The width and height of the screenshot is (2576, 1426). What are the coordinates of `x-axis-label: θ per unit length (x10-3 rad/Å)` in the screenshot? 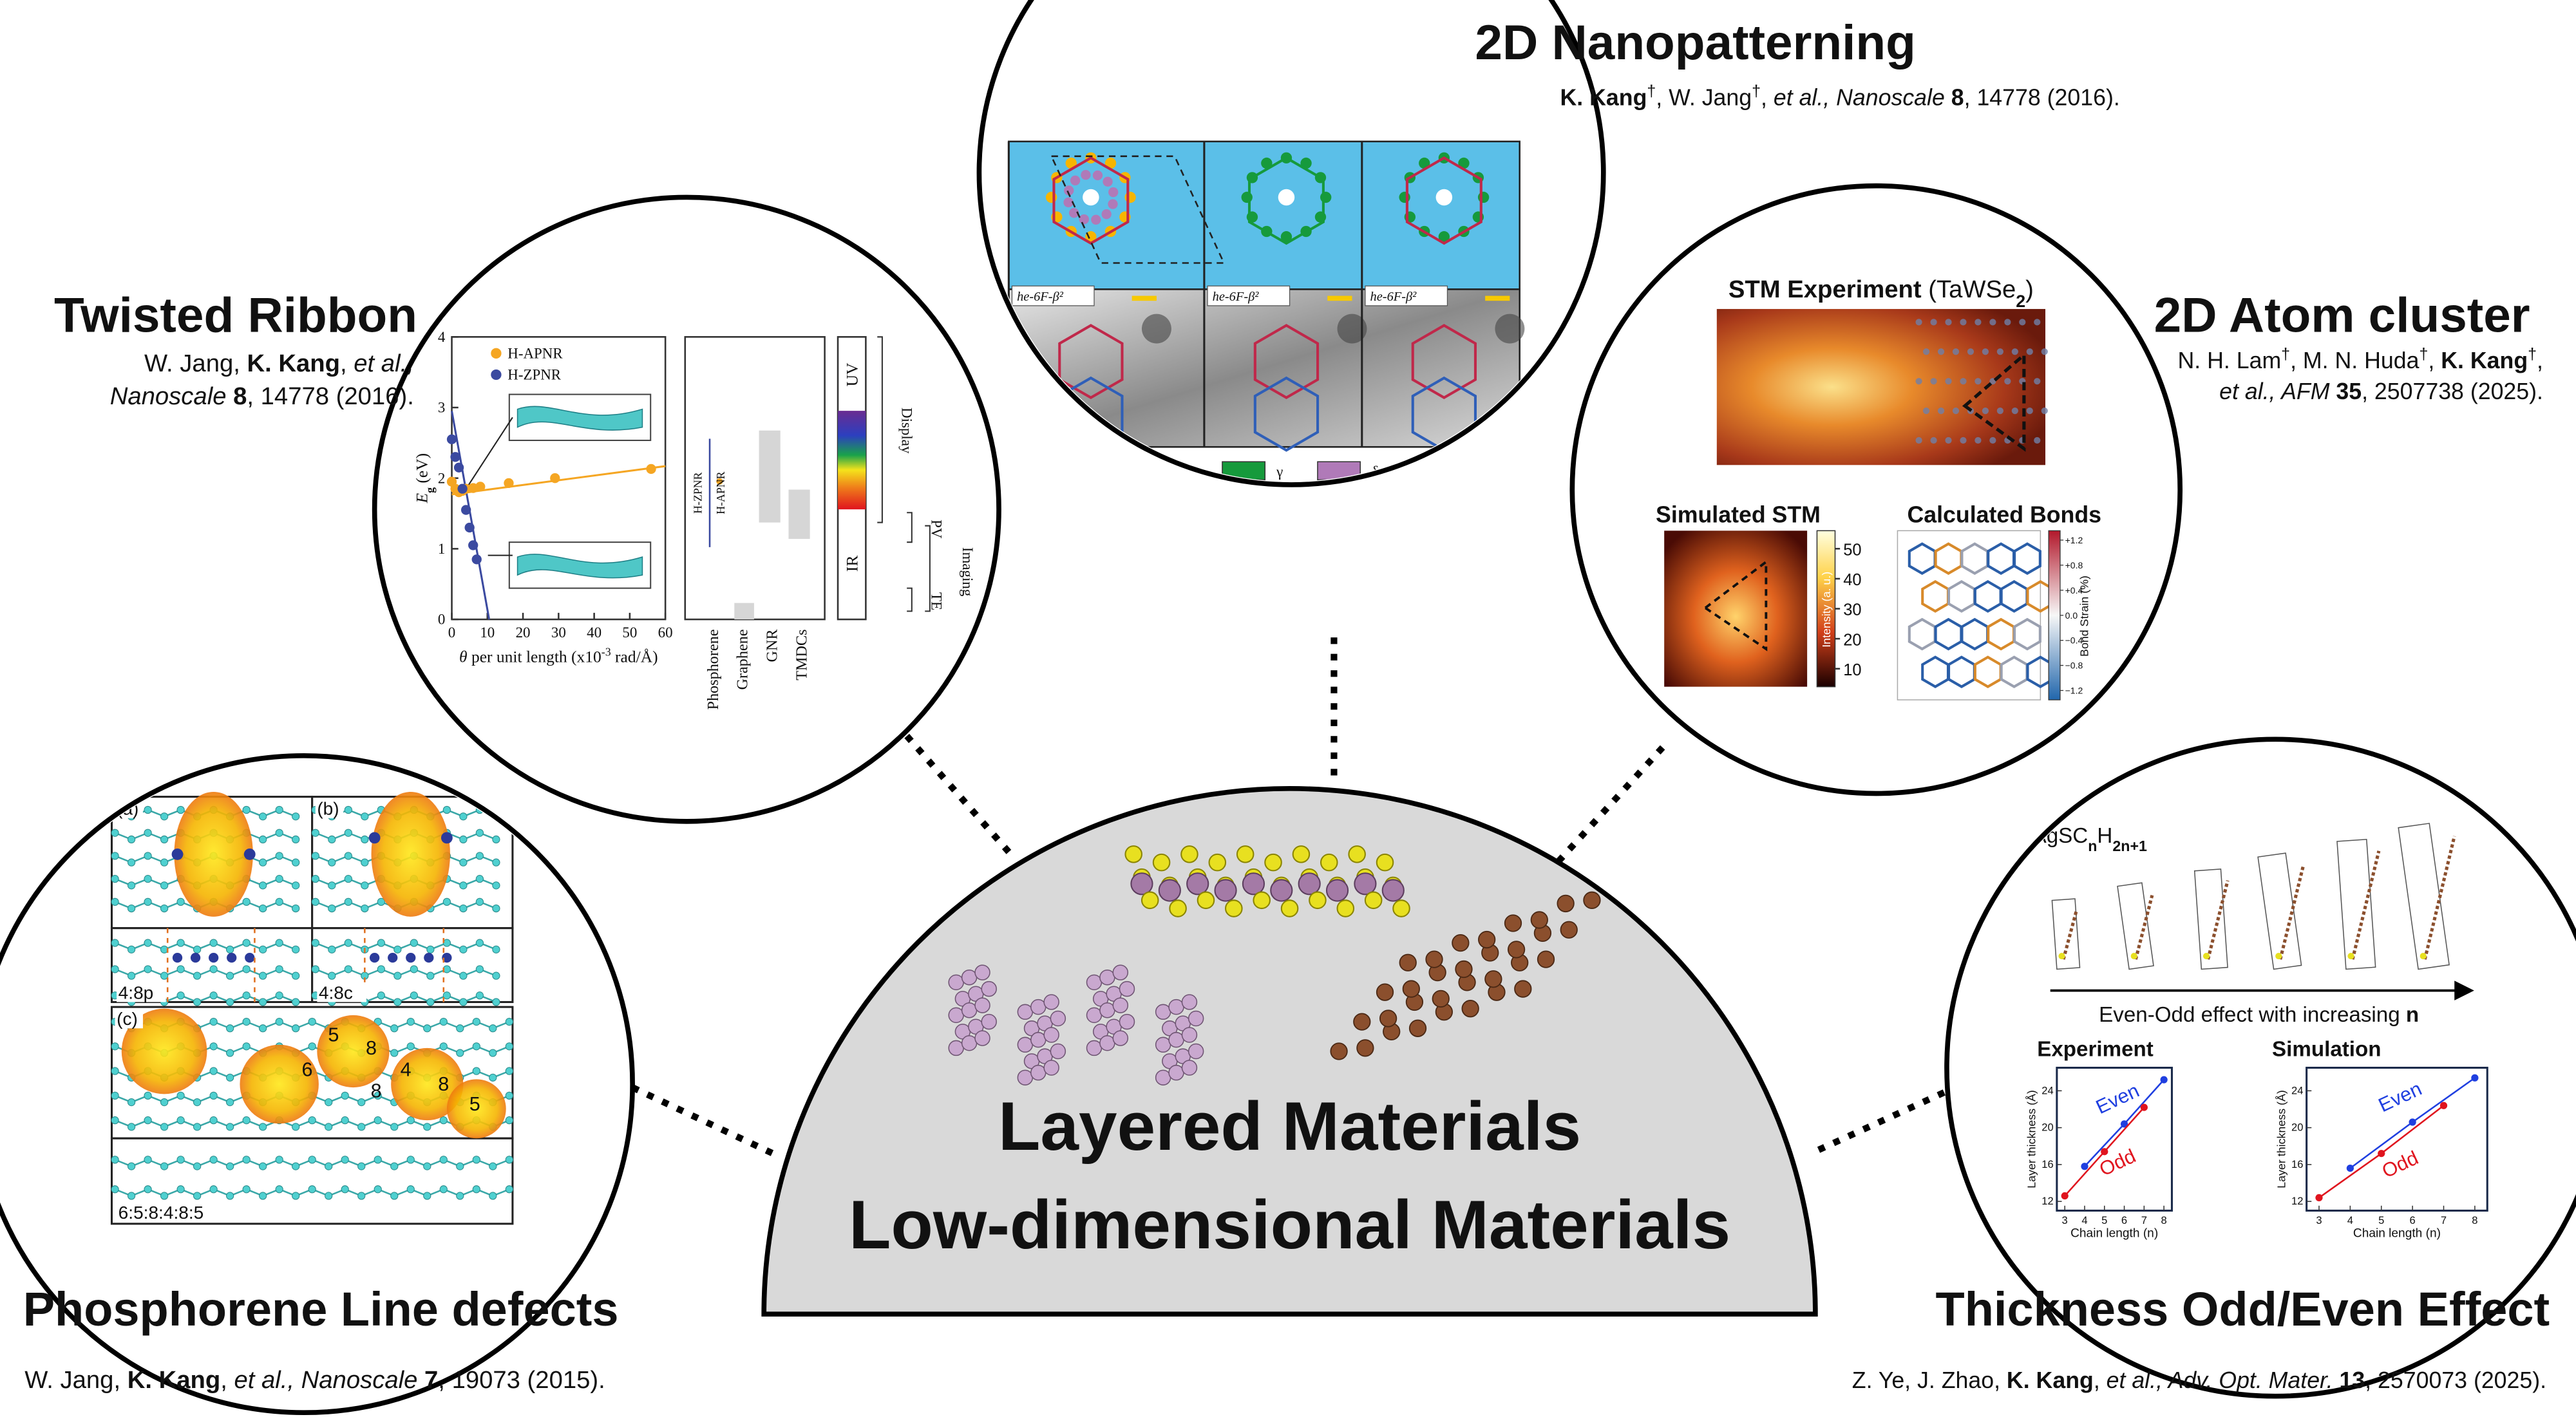 It's located at (558, 655).